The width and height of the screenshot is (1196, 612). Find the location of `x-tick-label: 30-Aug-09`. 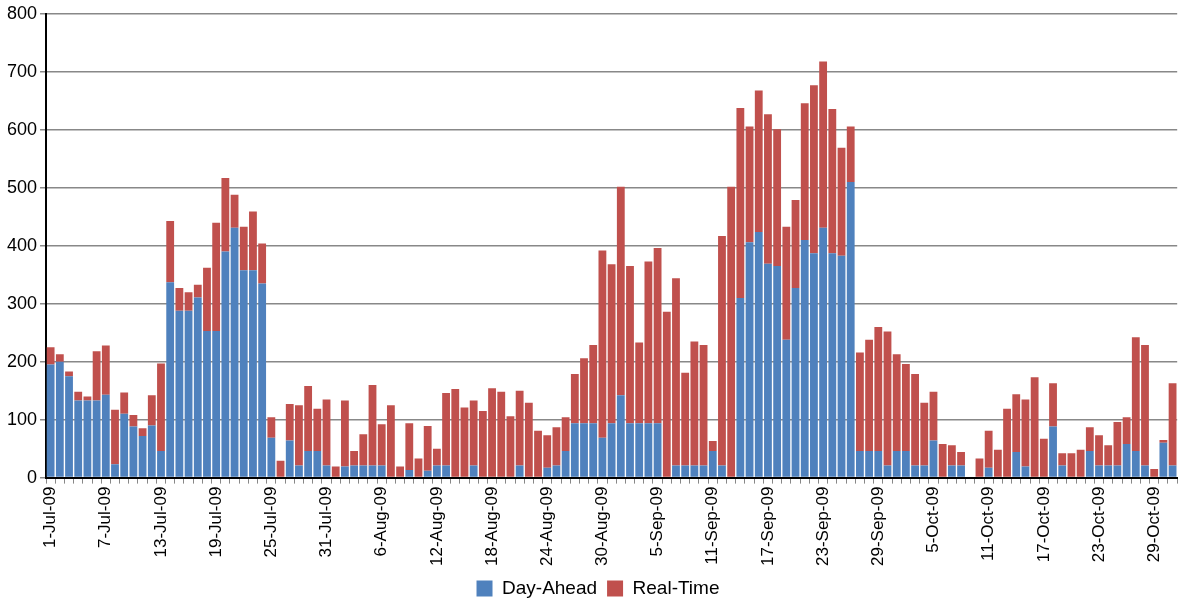

x-tick-label: 30-Aug-09 is located at coordinates (602, 526).